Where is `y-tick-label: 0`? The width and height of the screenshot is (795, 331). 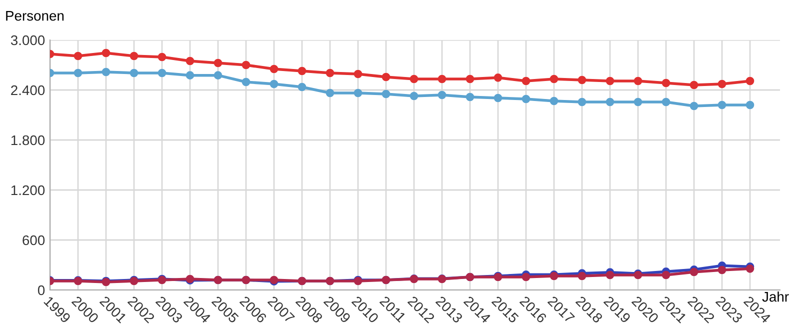
y-tick-label: 0 is located at coordinates (41, 290).